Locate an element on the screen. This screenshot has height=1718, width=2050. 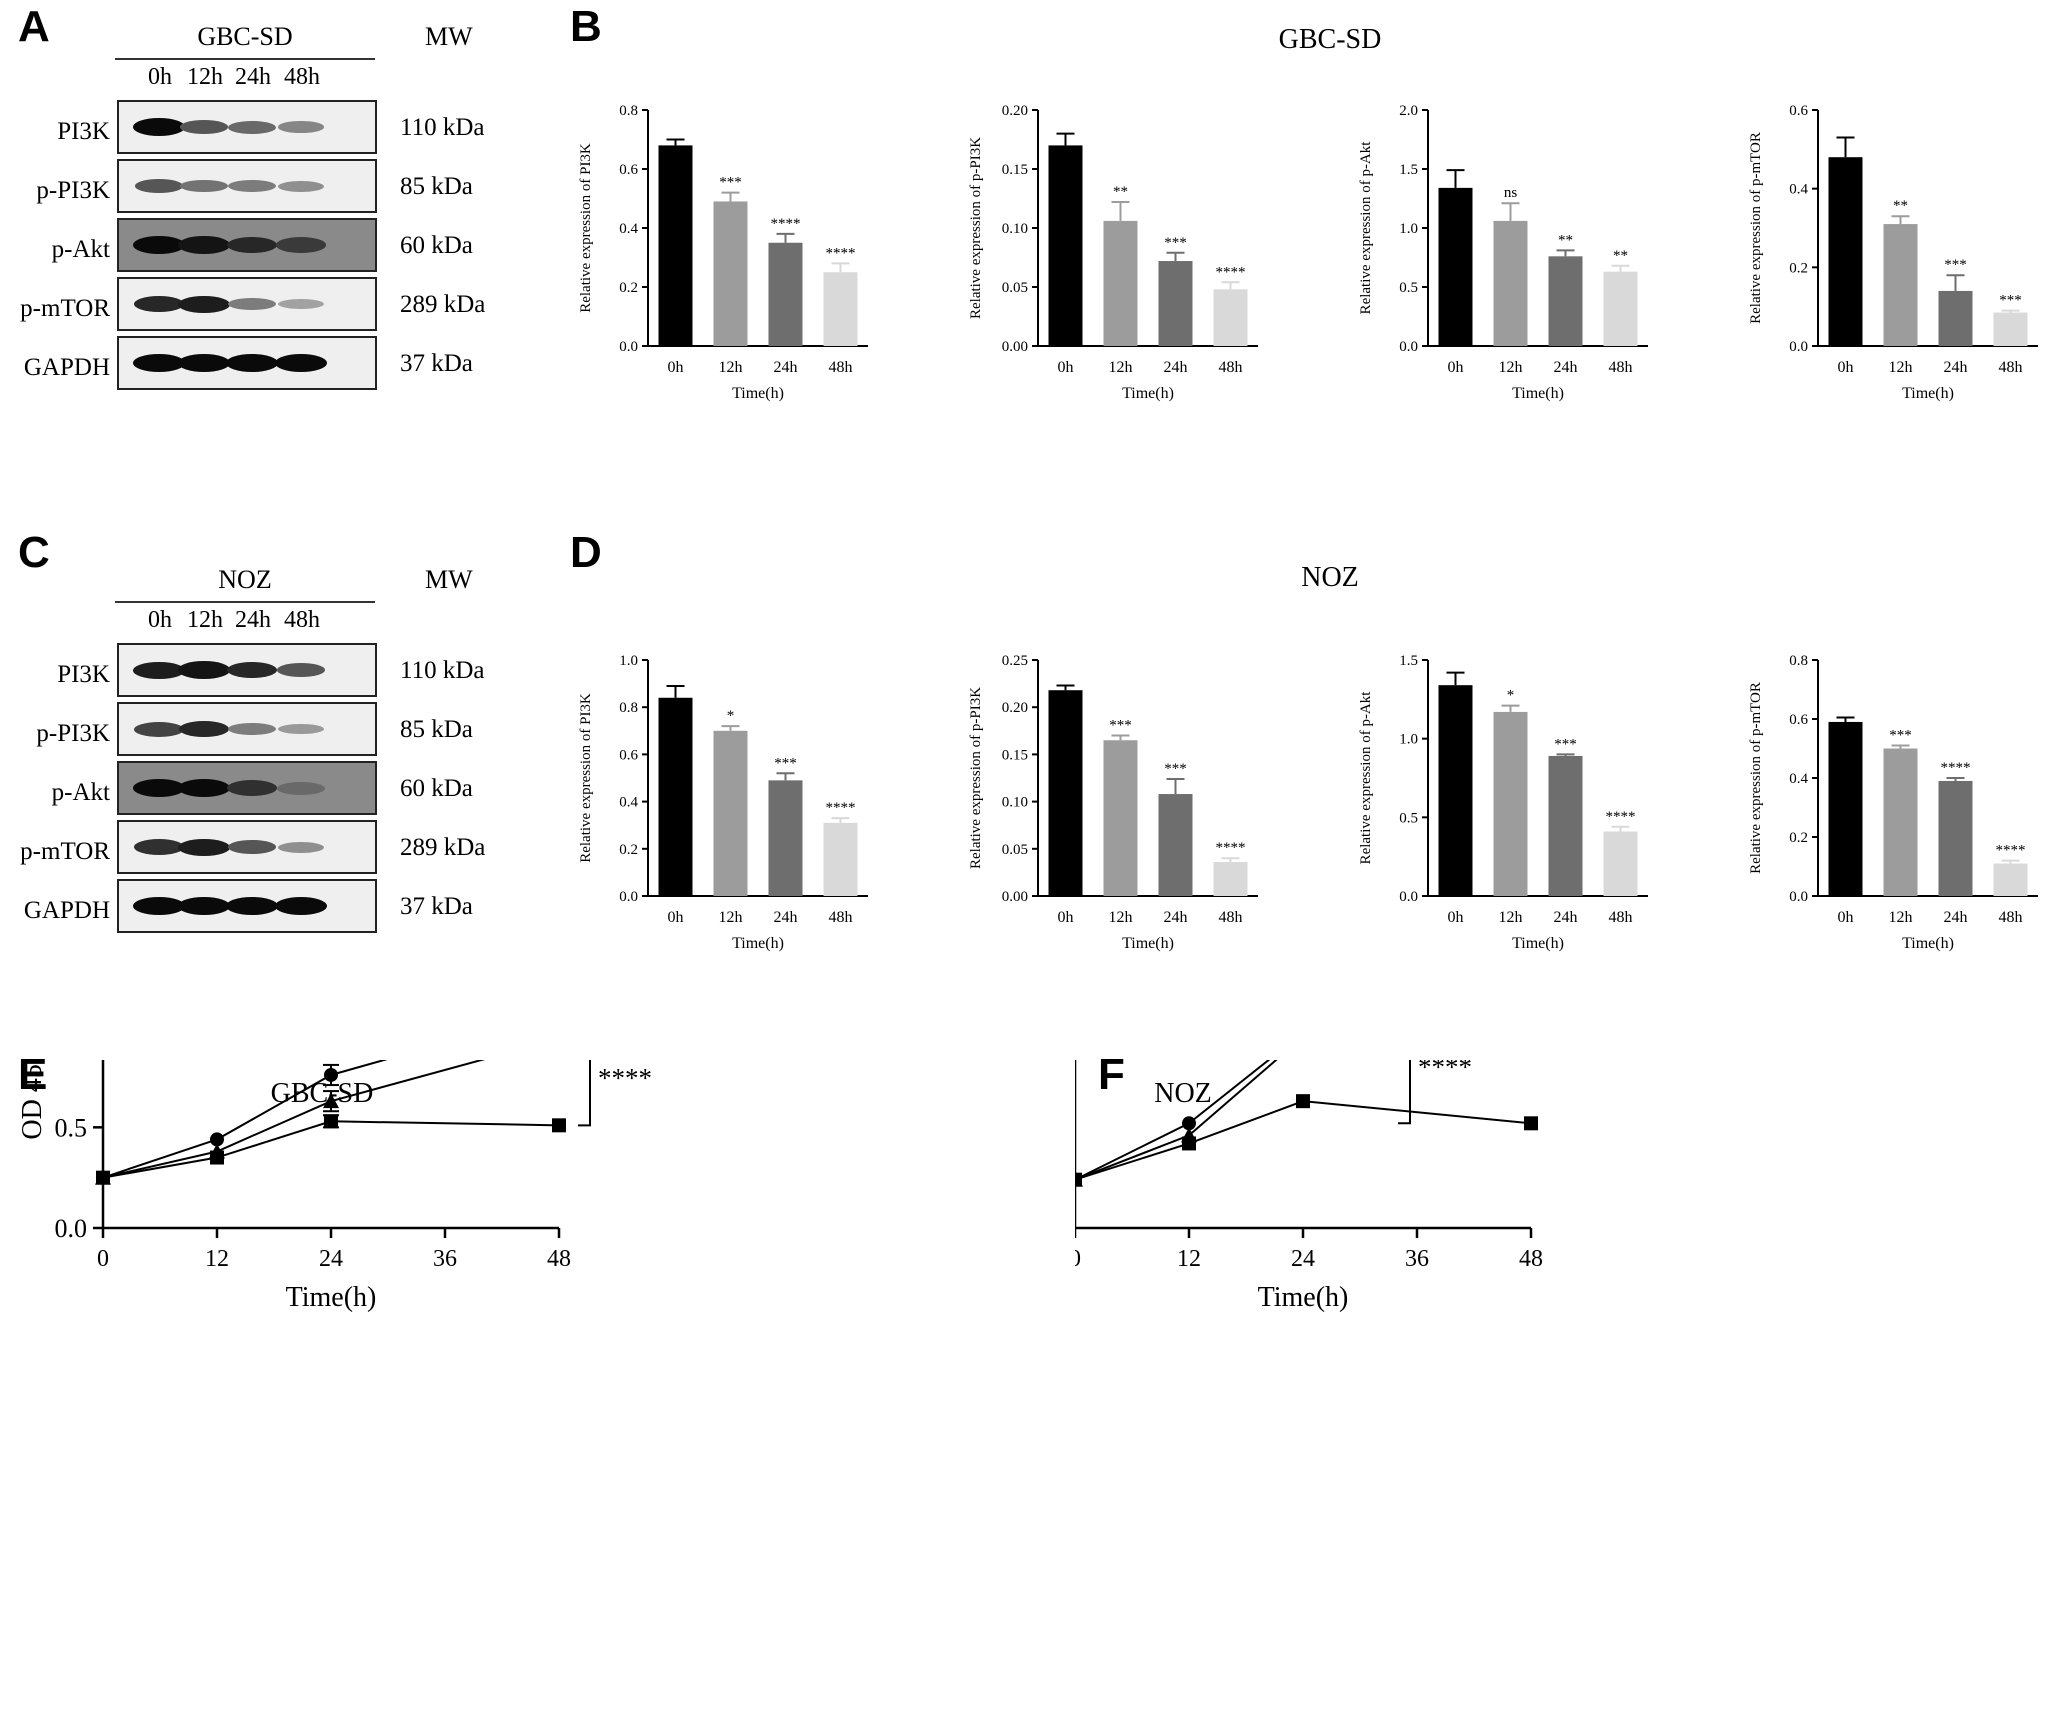
panel-letter-f: F is located at coordinates (1111, 1074).